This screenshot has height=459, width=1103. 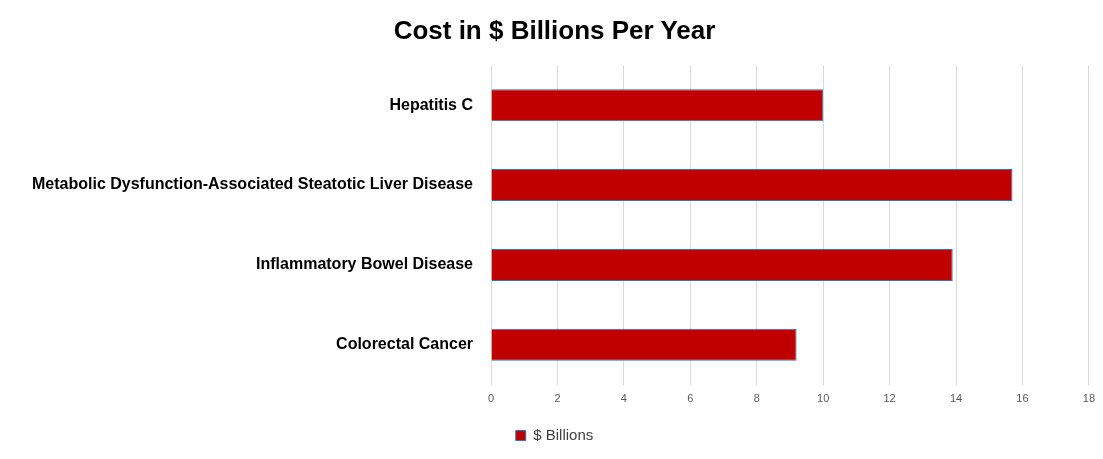 What do you see at coordinates (1089, 398) in the screenshot?
I see `x-tick-label: 18` at bounding box center [1089, 398].